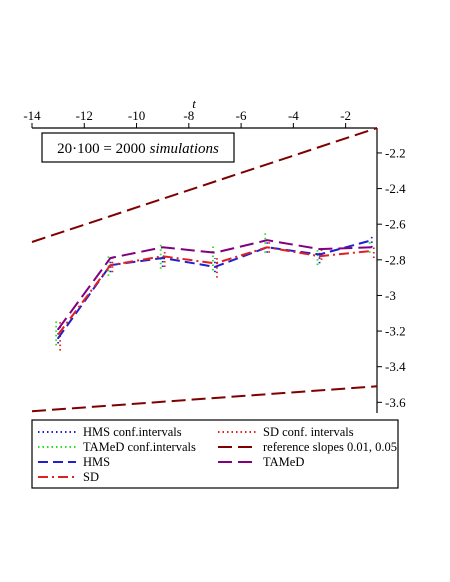 The image size is (450, 582). I want to click on x-tick-label: -8, so click(188, 115).